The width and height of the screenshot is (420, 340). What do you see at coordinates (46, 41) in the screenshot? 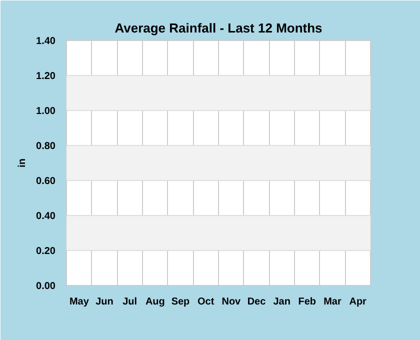
I see `y-tick-label: 1.40` at bounding box center [46, 41].